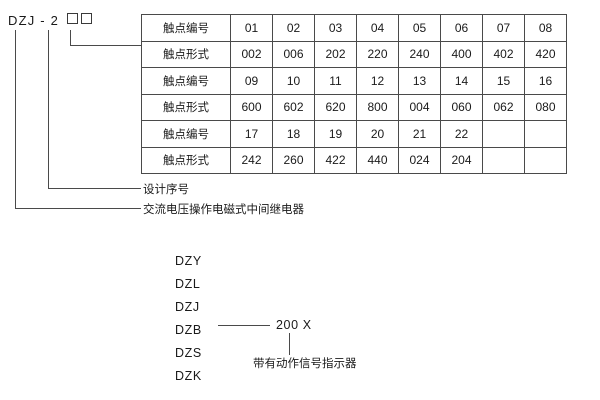 The width and height of the screenshot is (600, 400). Describe the element at coordinates (188, 284) in the screenshot. I see `series-item-dzl: DZL` at that location.